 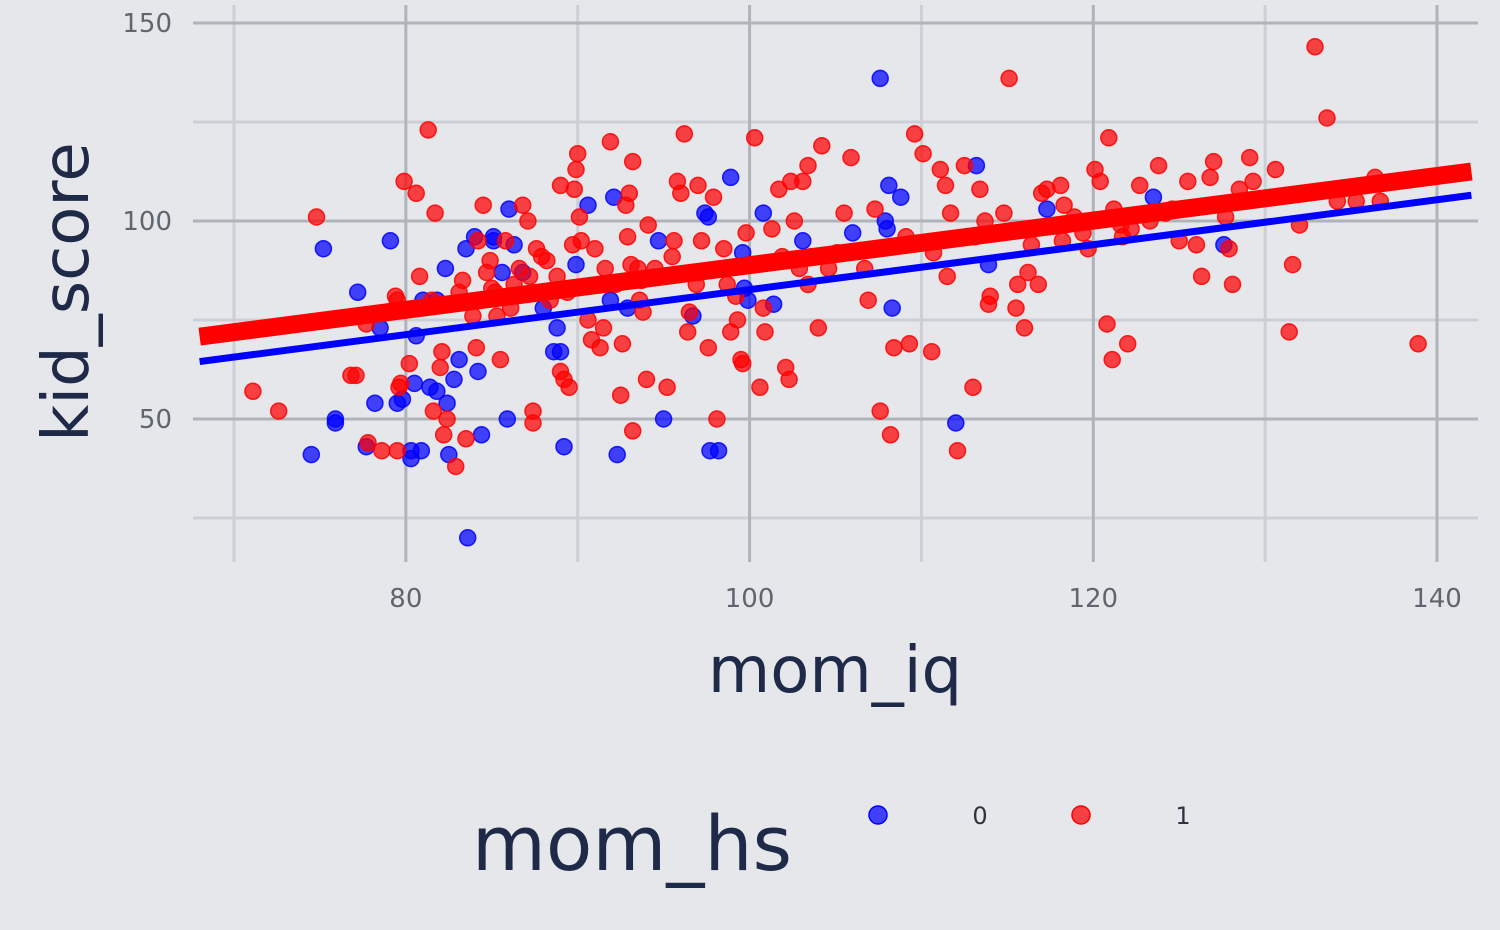 What do you see at coordinates (67, 291) in the screenshot?
I see `y-axis-title: kid_score` at bounding box center [67, 291].